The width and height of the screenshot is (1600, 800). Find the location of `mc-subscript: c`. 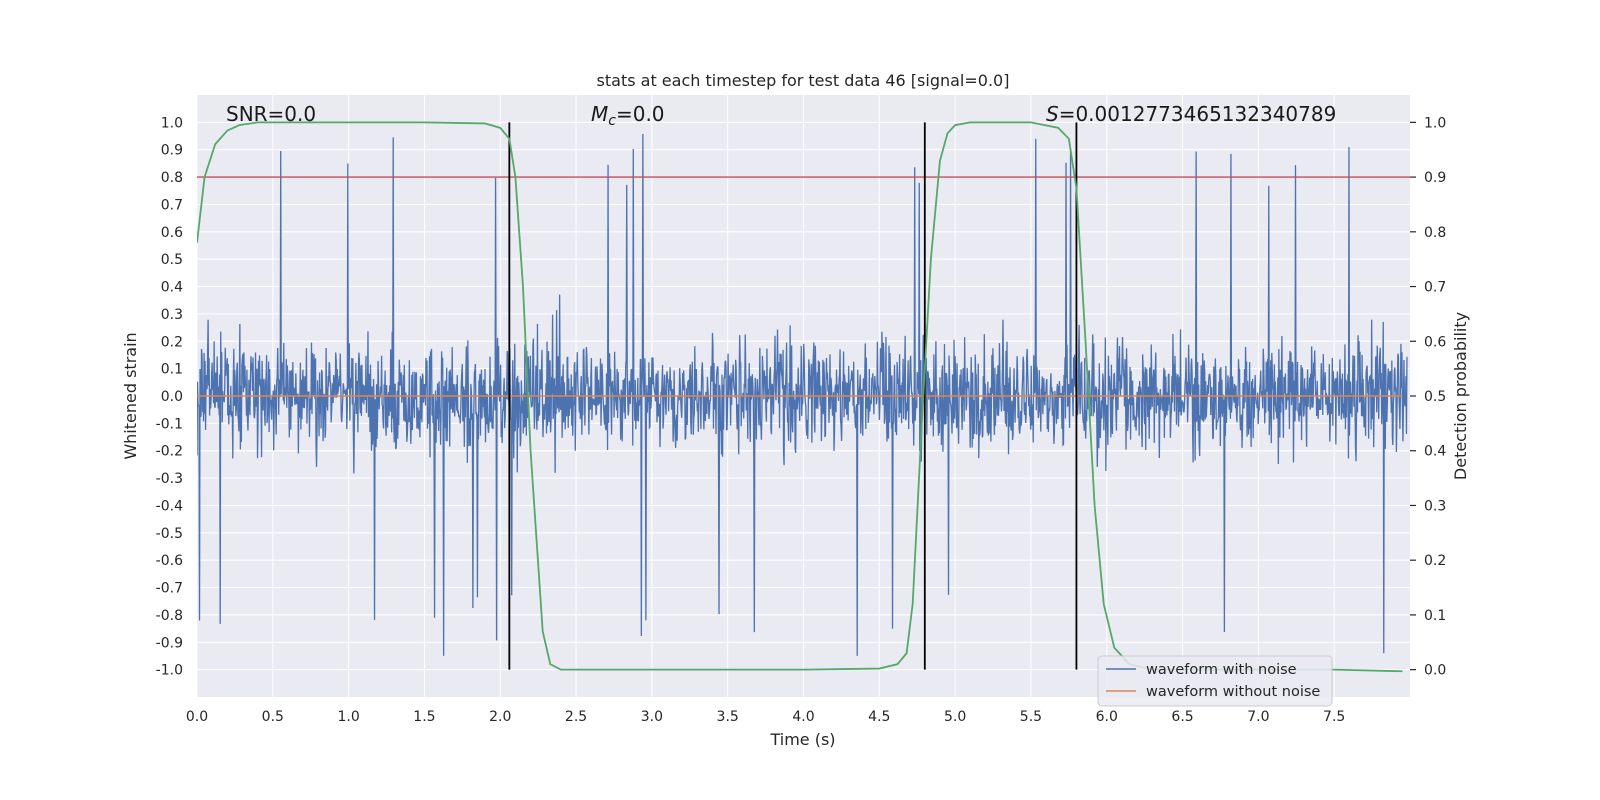

mc-subscript: c is located at coordinates (612, 121).